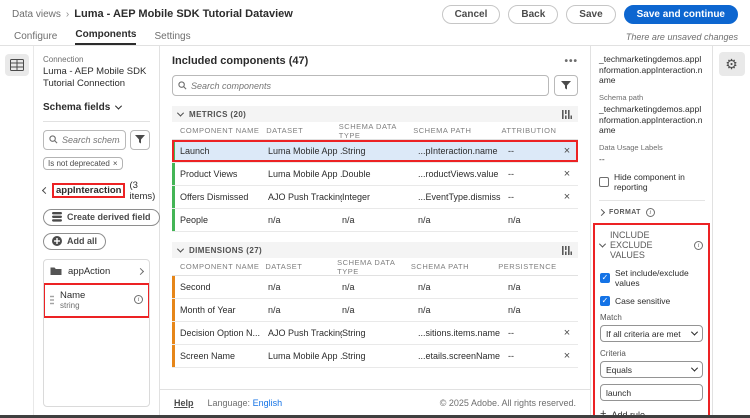 The image size is (750, 418). Describe the element at coordinates (375, 287) in the screenshot. I see `dimension-row: Second n/a n/a n/a n/a ×` at that location.